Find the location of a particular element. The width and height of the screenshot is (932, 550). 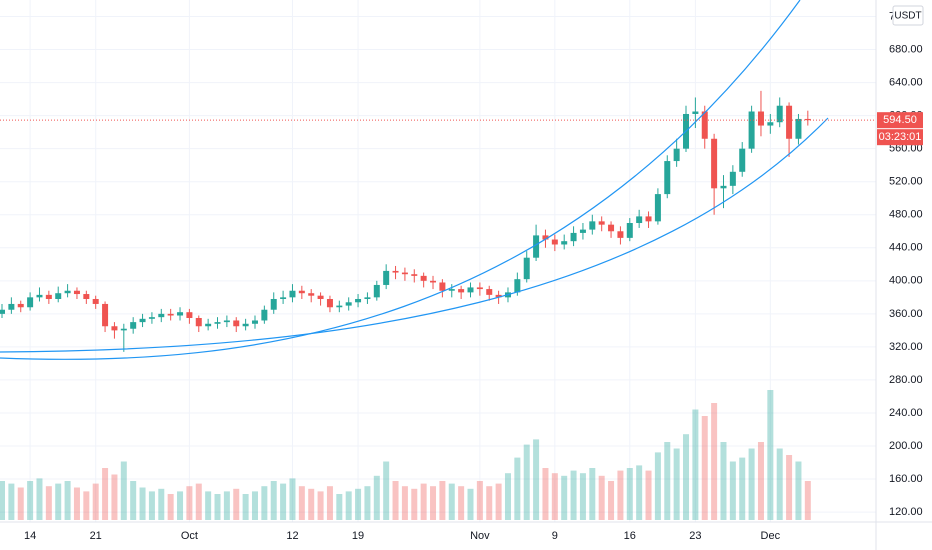

x-tick-label: 23 is located at coordinates (695, 536).